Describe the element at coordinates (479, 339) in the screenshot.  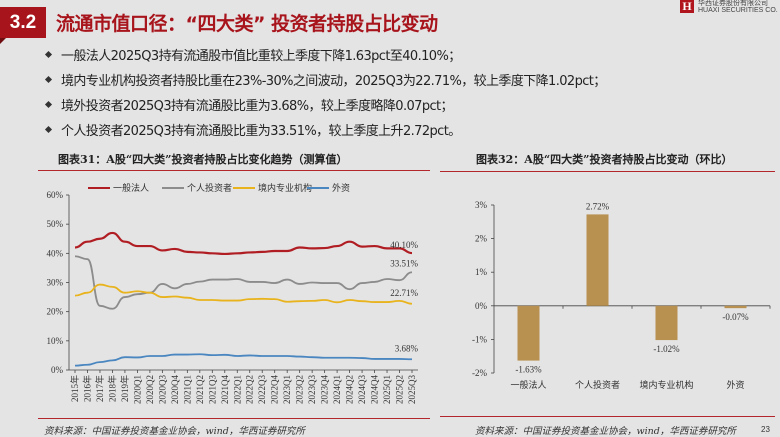
I see `y-tick-label: -1%` at that location.